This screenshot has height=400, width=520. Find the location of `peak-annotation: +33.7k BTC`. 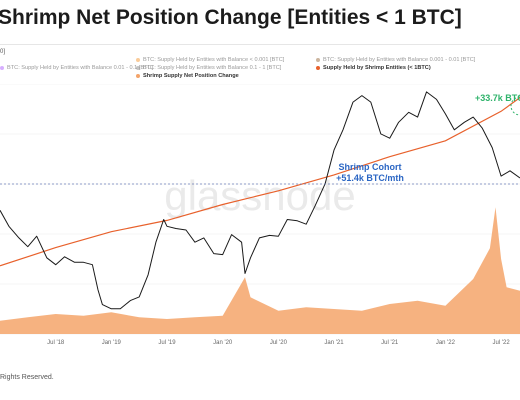

peak-annotation: +33.7k BTC is located at coordinates (497, 98).